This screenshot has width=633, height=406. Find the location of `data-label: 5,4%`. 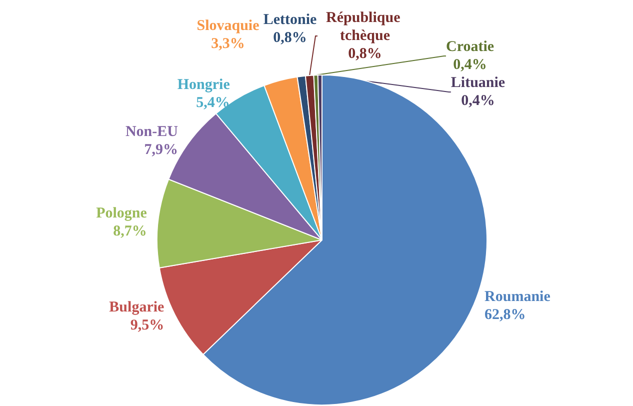

data-label: 5,4% is located at coordinates (213, 102).